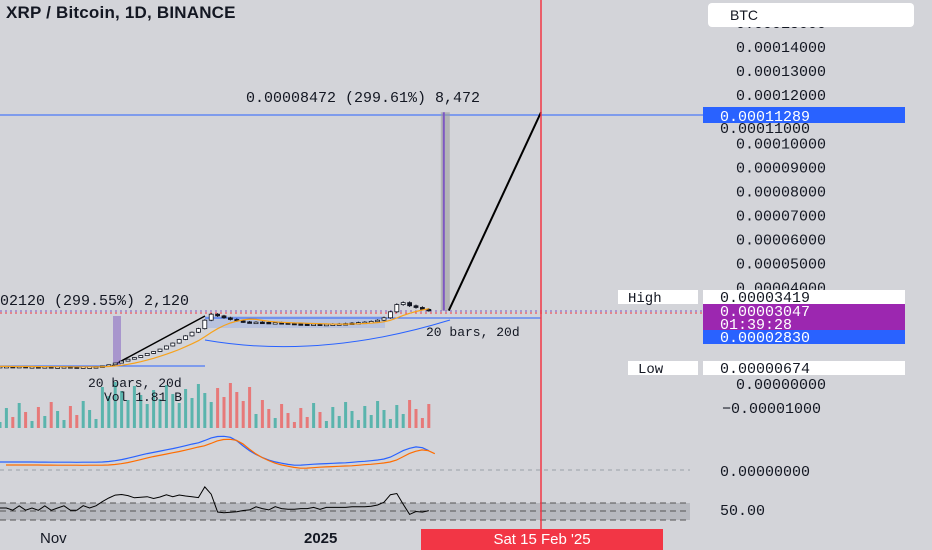 The image size is (932, 550). I want to click on oscillator-panel, so click(345, 503).